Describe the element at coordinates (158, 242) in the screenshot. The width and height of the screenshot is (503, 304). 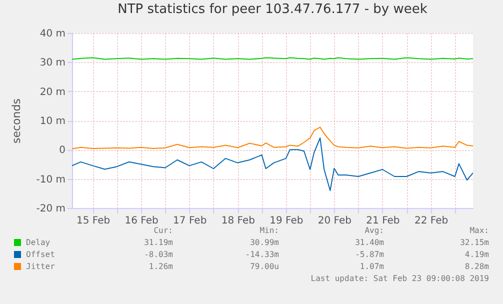
I see `text: 31.19m` at that location.